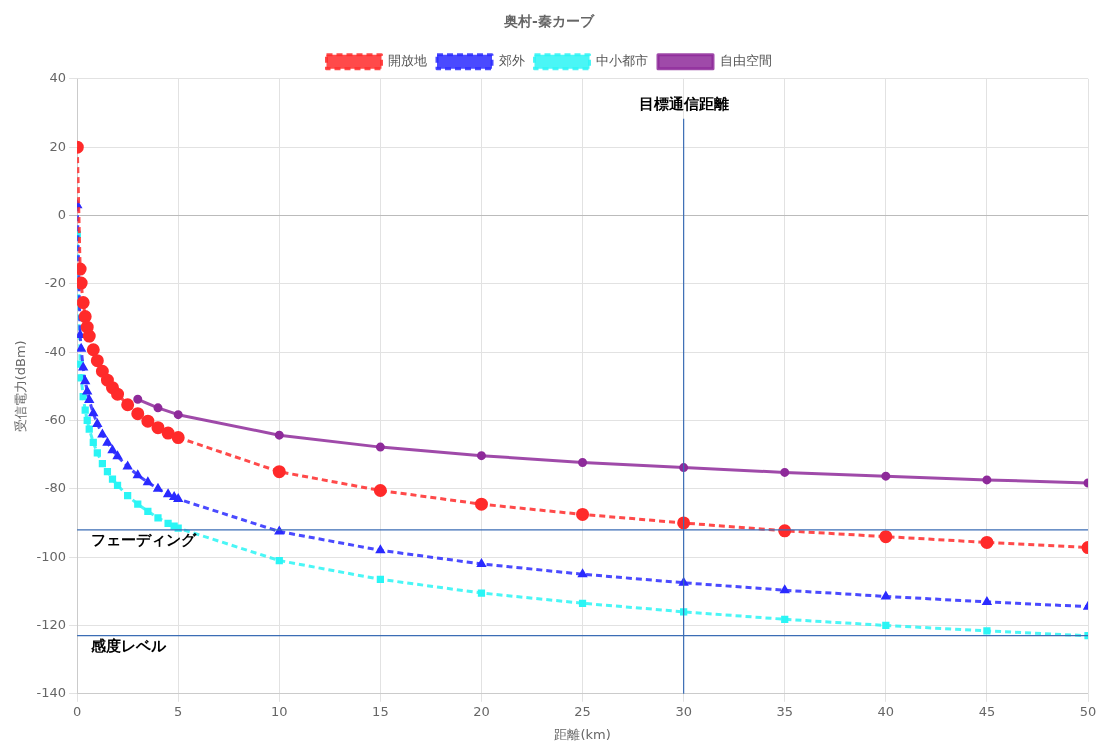  Describe the element at coordinates (582, 711) in the screenshot. I see `x-tick-label: 25` at that location.